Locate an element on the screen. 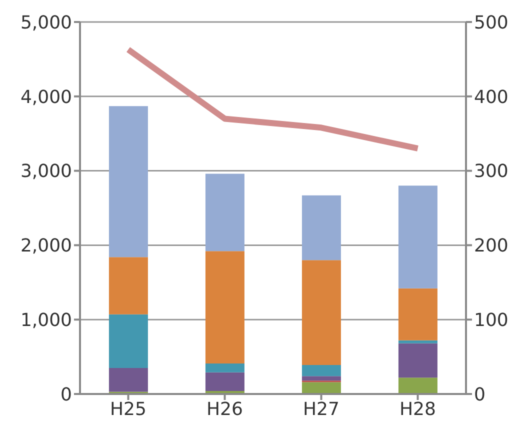 The image size is (528, 430). y-tick-label: 5,000 is located at coordinates (46, 23).